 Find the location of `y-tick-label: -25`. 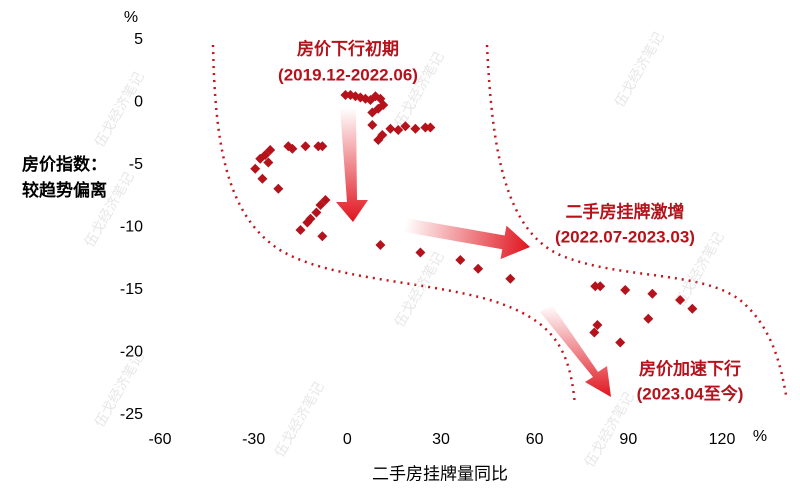

y-tick-label: -25 is located at coordinates (131, 414).